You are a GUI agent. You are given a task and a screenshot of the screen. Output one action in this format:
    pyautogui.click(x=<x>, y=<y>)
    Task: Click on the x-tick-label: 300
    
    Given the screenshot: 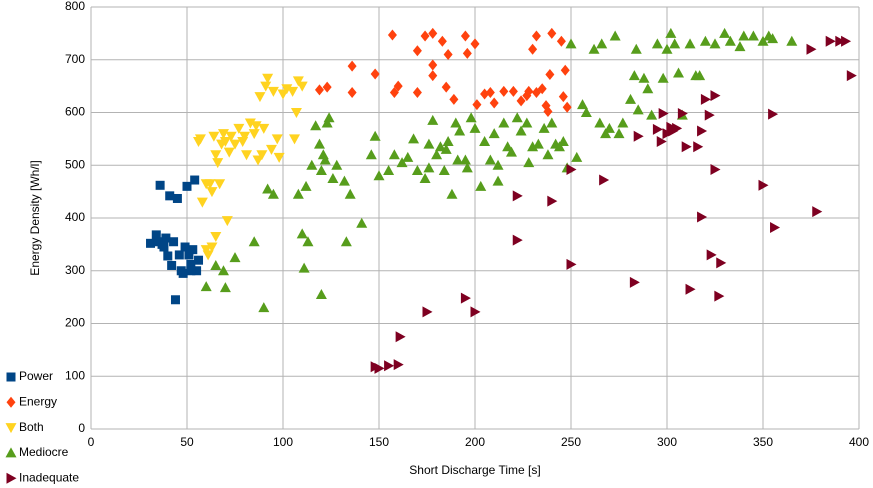 What is the action you would take?
    pyautogui.click(x=667, y=442)
    